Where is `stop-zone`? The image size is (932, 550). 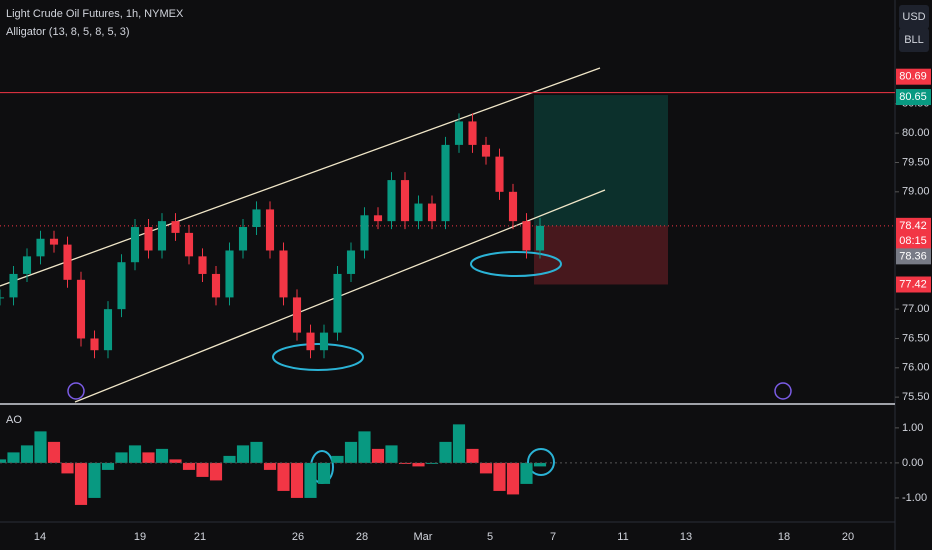
stop-zone is located at coordinates (601, 255).